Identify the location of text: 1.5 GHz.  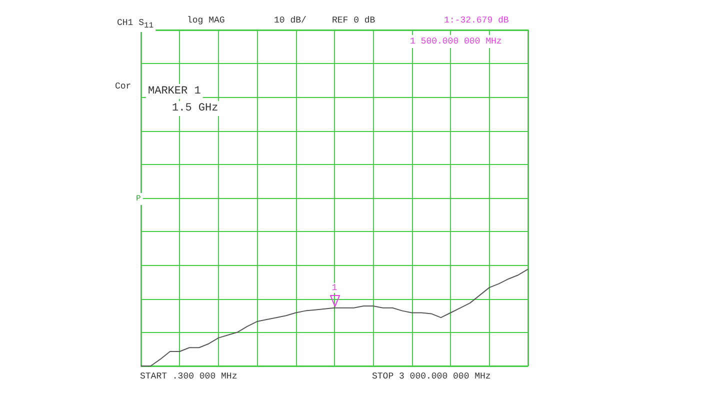
(195, 108).